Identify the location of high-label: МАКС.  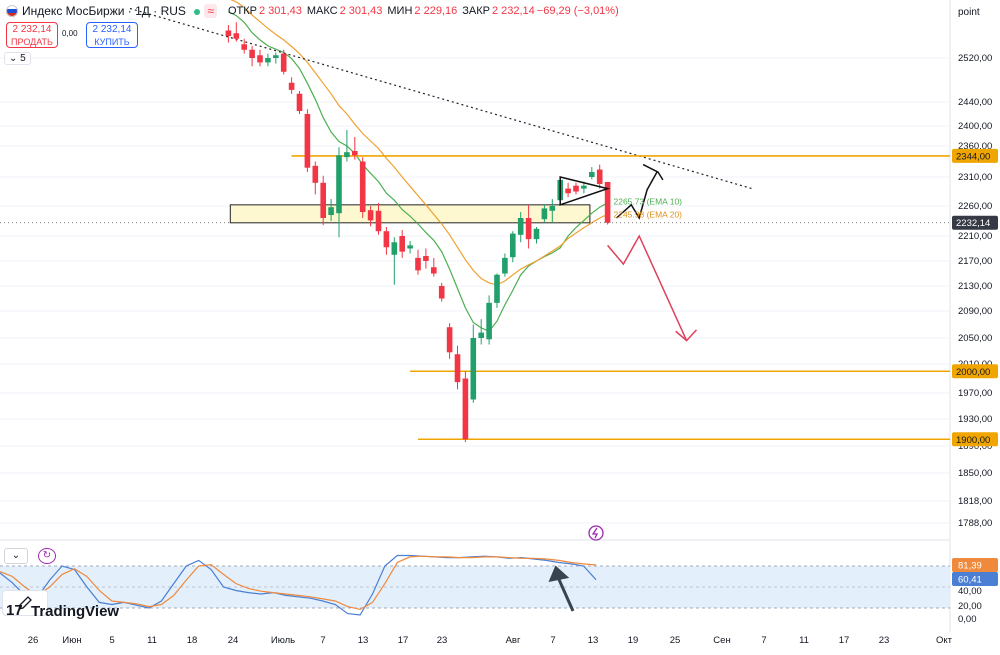
(322, 11).